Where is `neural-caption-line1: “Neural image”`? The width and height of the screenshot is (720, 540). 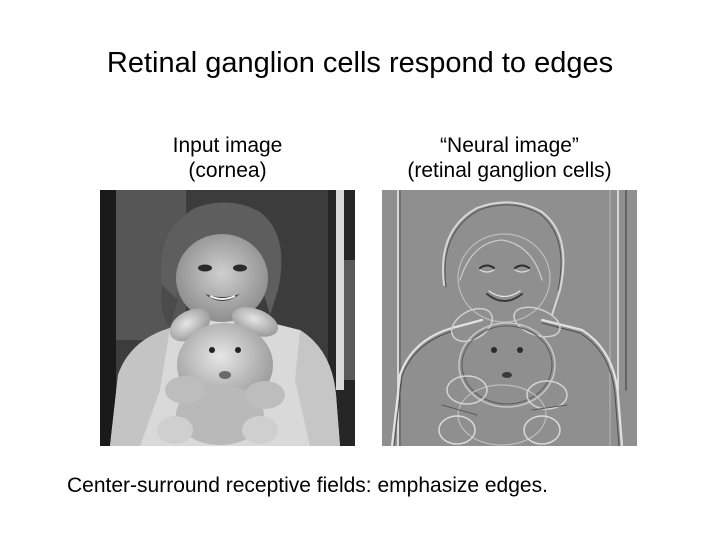 neural-caption-line1: “Neural image” is located at coordinates (509, 145).